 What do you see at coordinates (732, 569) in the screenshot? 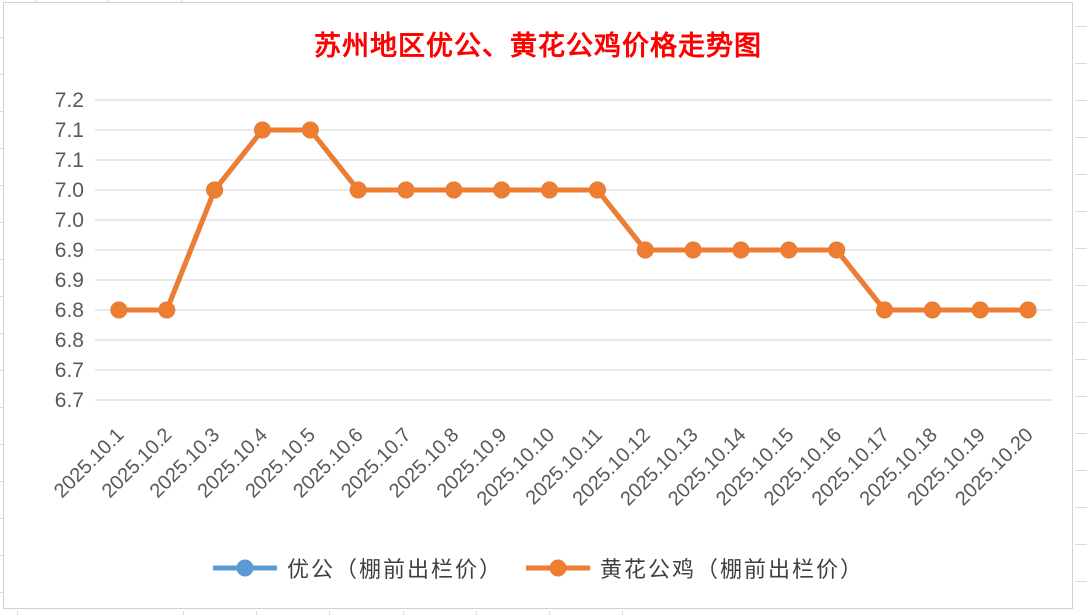
I see `legend-label-huanghua: 黄花公鸡（棚前出栏价）` at bounding box center [732, 569].